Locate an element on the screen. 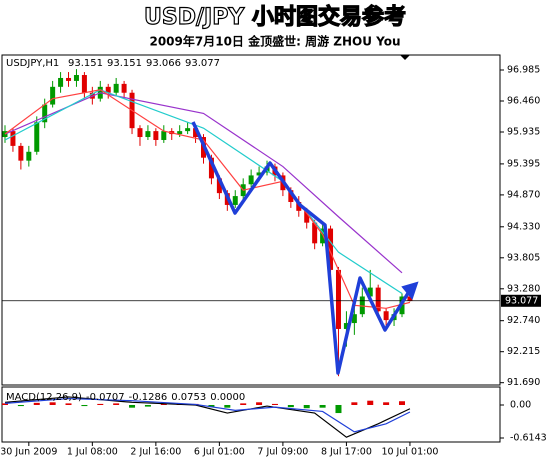 This screenshot has width=550, height=463. symbol: USDJPY,H1 is located at coordinates (32, 63).